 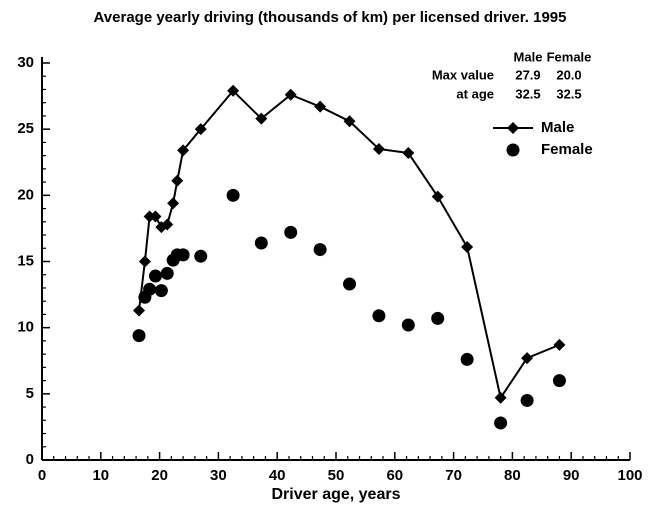 I want to click on x-tick-label: 60, so click(x=394, y=475).